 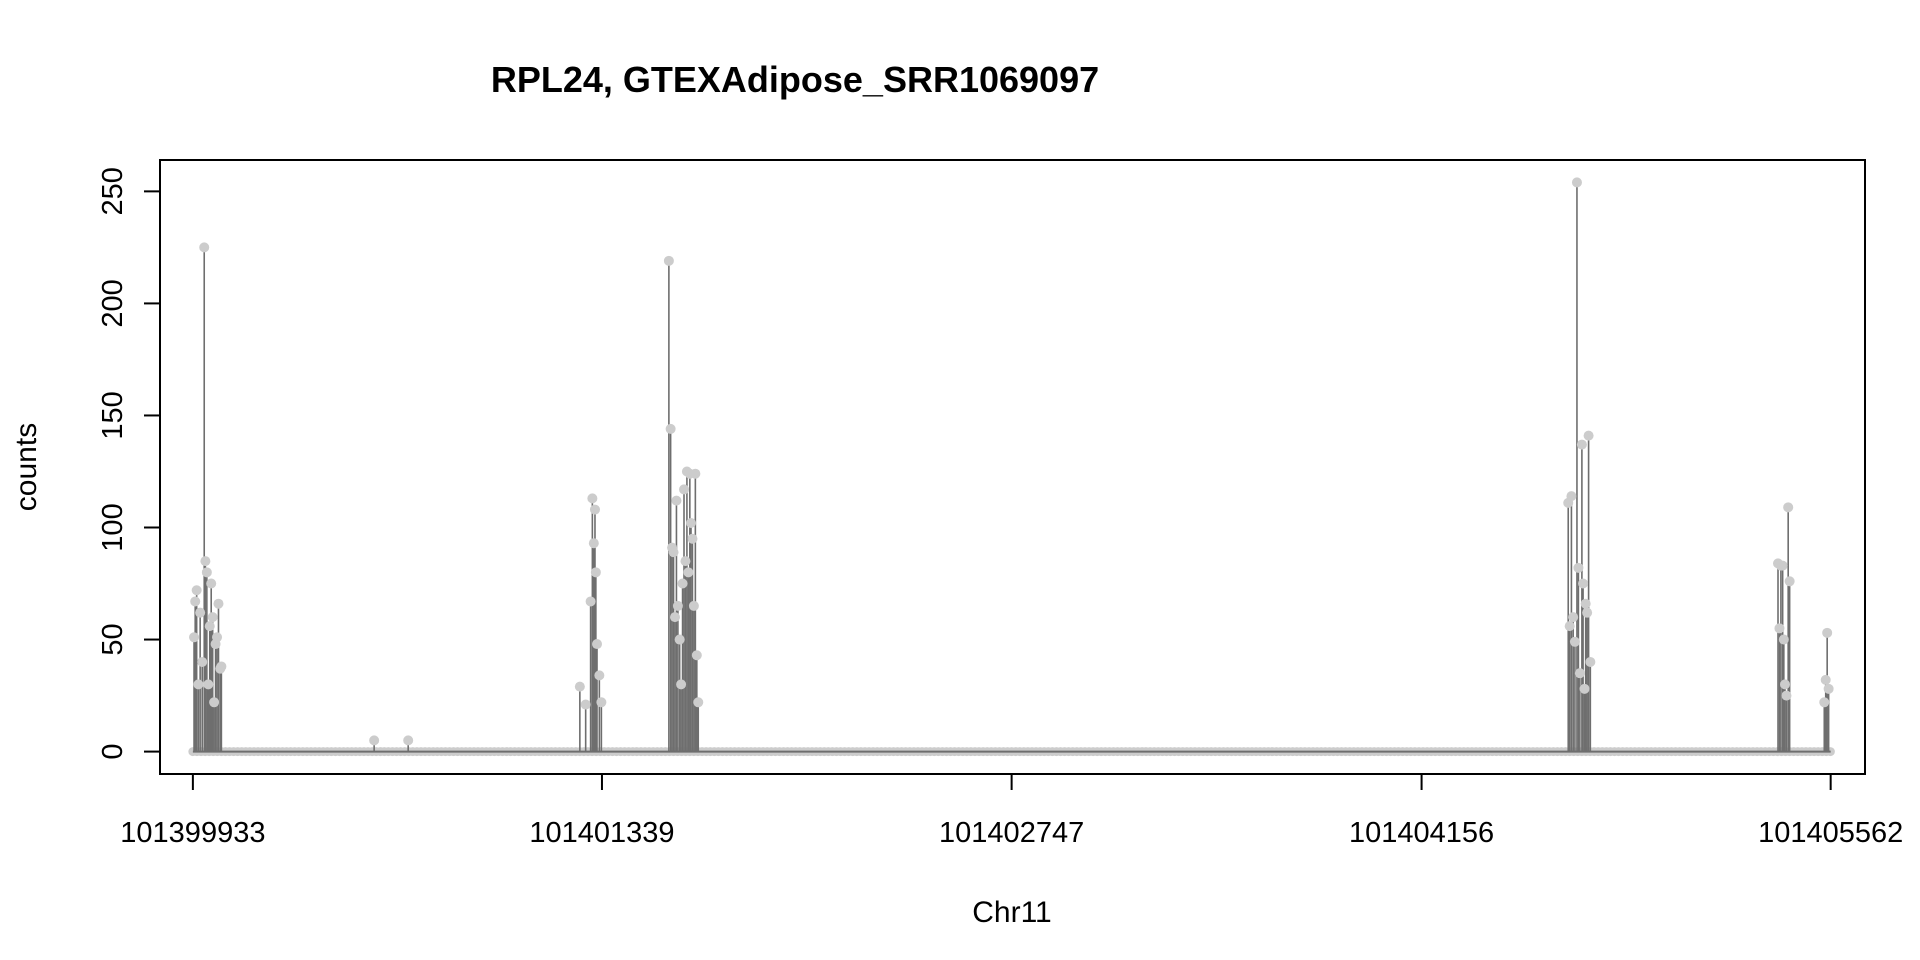 I want to click on y-tick-label: 250, so click(x=113, y=191).